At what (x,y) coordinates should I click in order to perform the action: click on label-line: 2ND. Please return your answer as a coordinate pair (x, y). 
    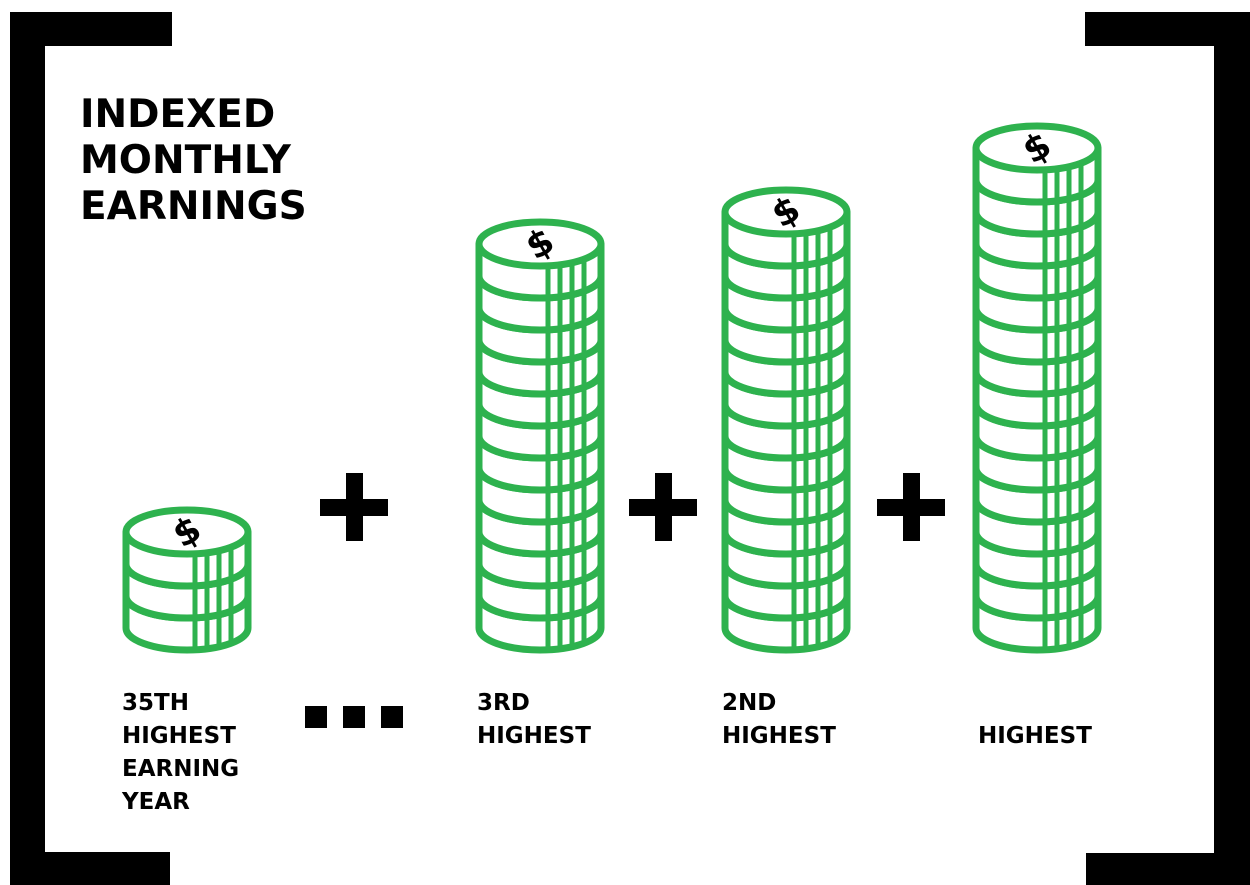
    Looking at the image, I should click on (749, 703).